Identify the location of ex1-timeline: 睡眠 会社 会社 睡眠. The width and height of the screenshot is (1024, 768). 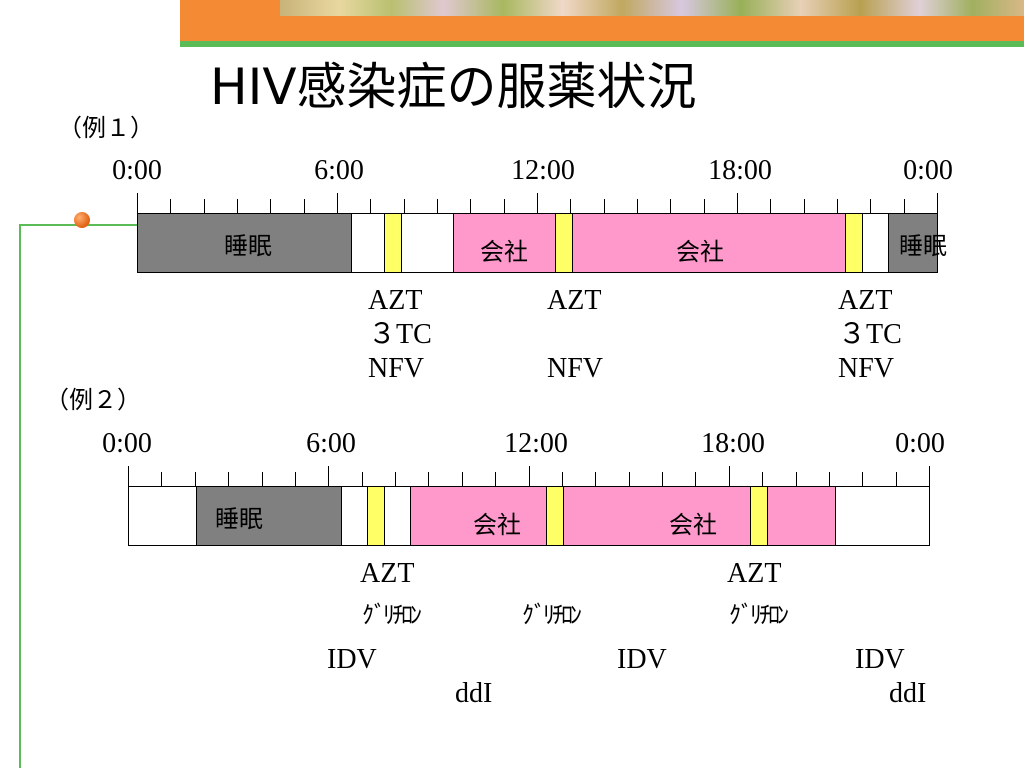
(542, 243).